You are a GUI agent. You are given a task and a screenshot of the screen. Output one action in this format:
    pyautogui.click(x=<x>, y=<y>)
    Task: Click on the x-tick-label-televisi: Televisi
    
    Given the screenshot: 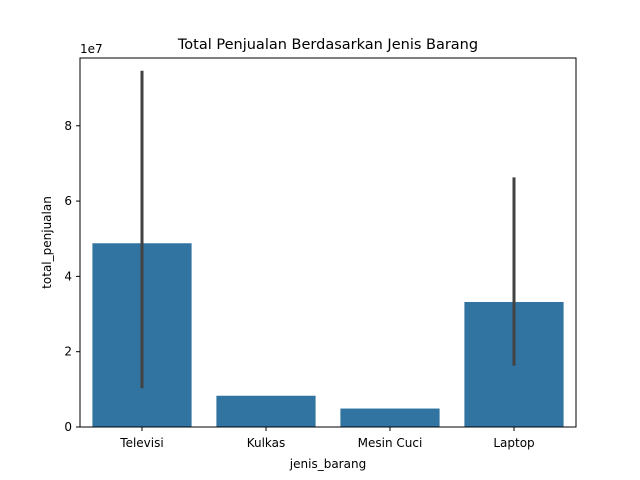 What is the action you would take?
    pyautogui.click(x=141, y=443)
    